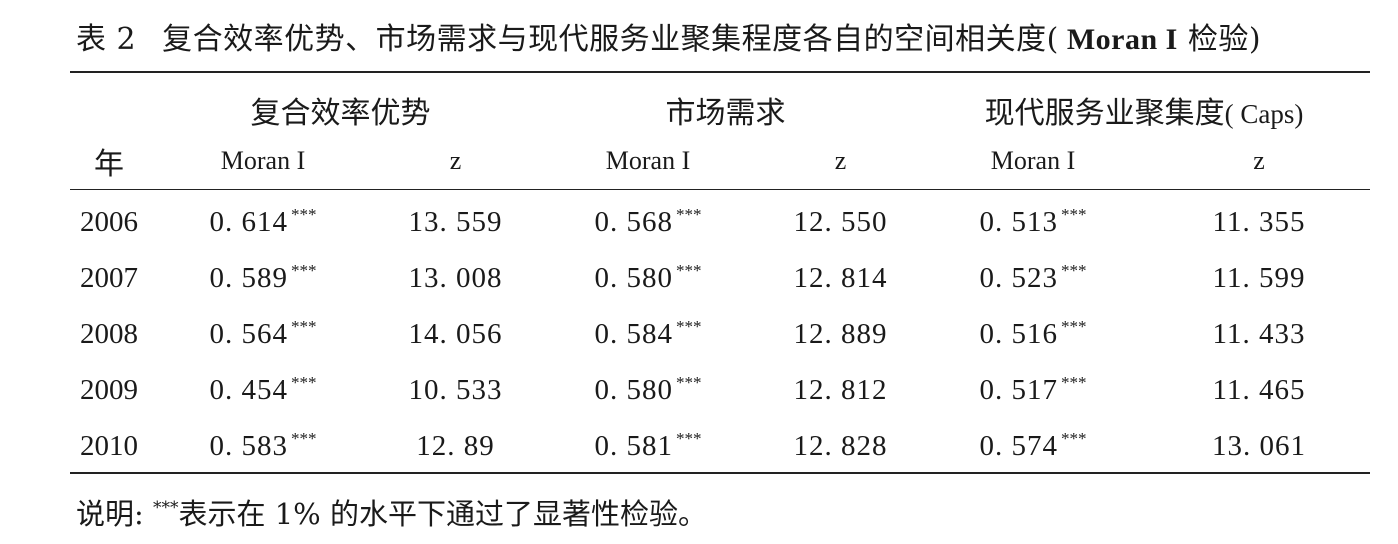 This screenshot has width=1398, height=544. I want to click on bottom-rule, so click(720, 473).